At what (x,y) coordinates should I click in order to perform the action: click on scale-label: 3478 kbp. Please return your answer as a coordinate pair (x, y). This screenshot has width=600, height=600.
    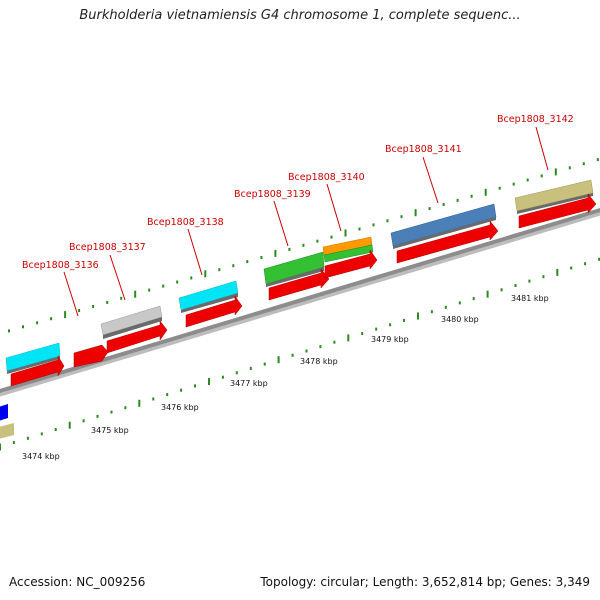
    Looking at the image, I should click on (319, 361).